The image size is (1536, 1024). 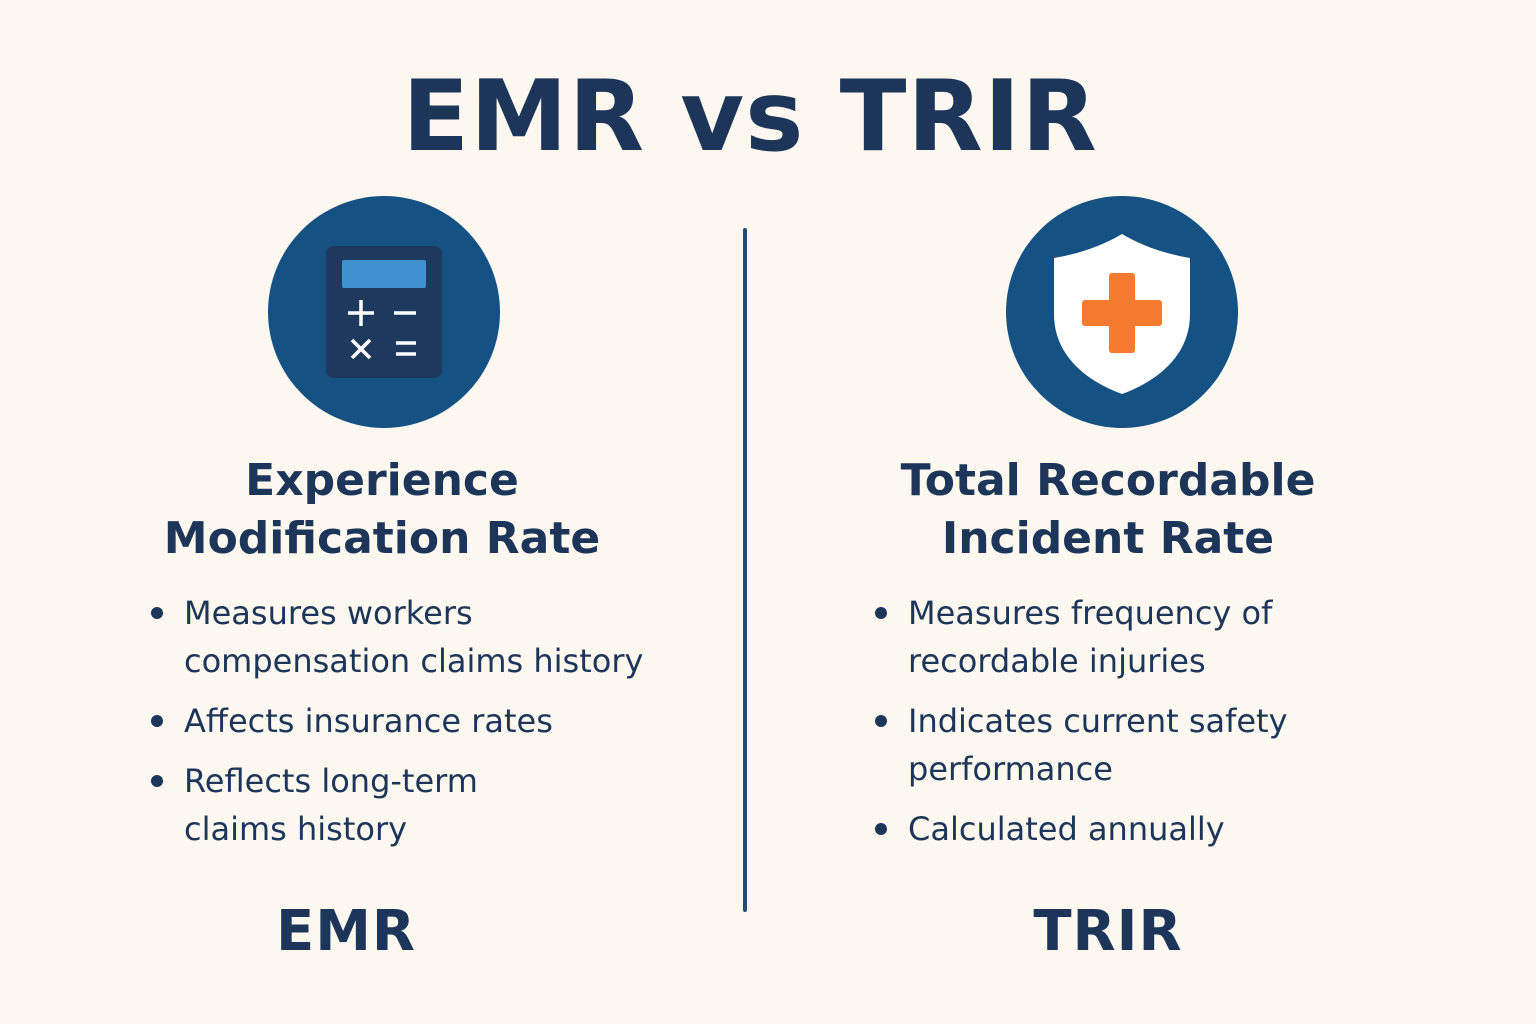 I want to click on bullet-line: Indicates current safety, so click(x=1098, y=721).